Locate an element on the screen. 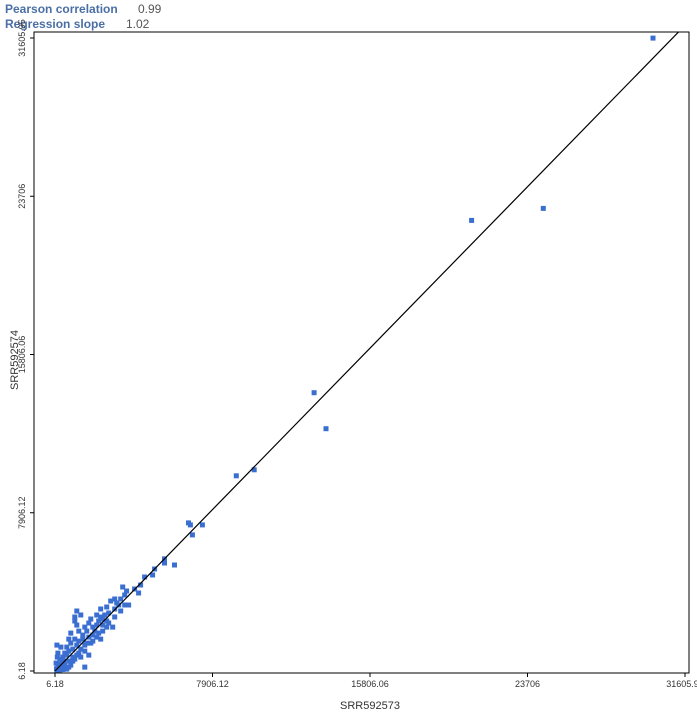 This screenshot has width=697, height=725. x-tick-label: 31605.95 is located at coordinates (681, 684).